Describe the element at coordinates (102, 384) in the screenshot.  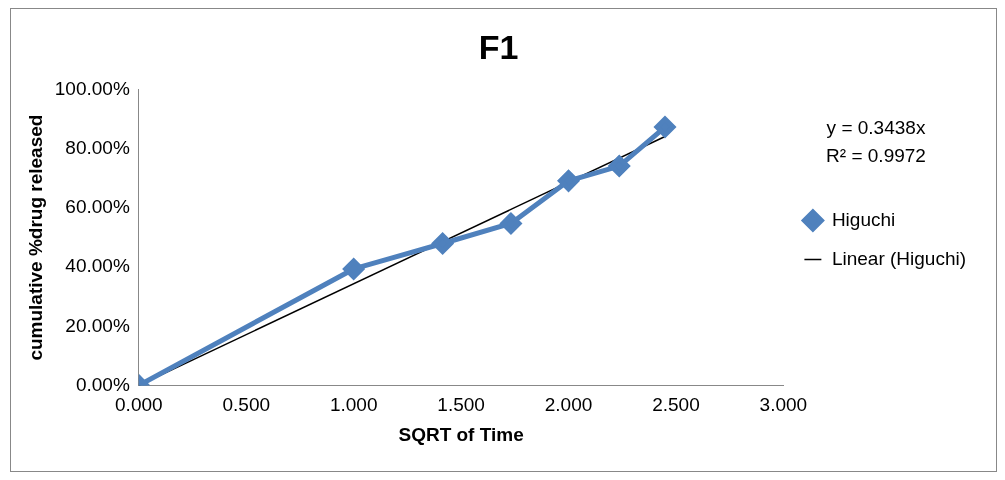
I see `y-tick-label: 0.00%` at that location.